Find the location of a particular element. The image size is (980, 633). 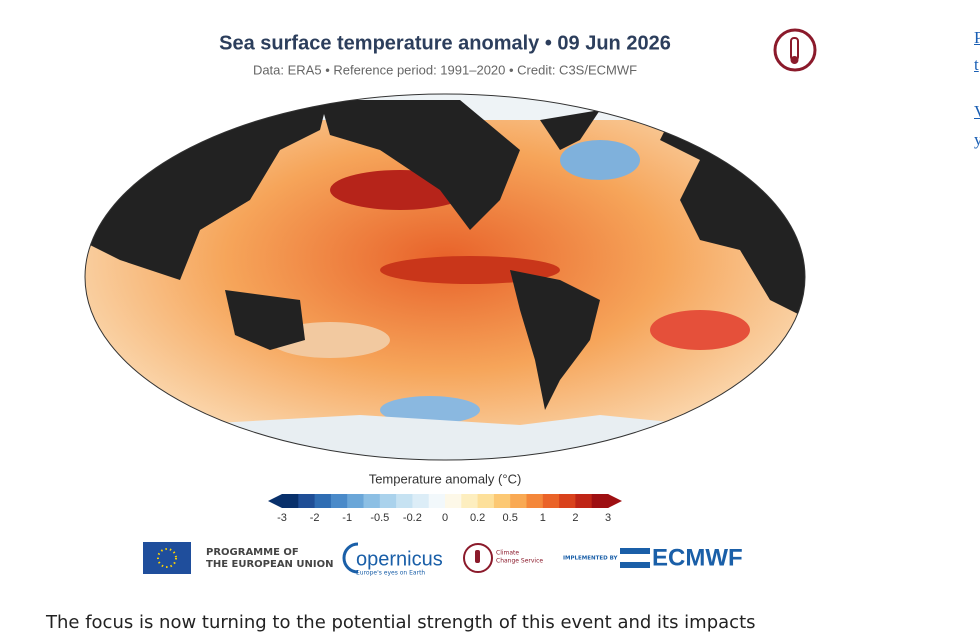

colorbar: -3 -2 -1 -0.5 -0.2 0 0.2 0.5 1 2 3 is located at coordinates (445, 509).